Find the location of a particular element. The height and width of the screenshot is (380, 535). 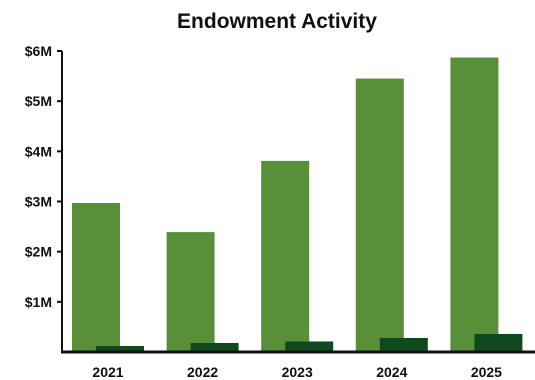

y-tick-label: $1M is located at coordinates (38, 302).